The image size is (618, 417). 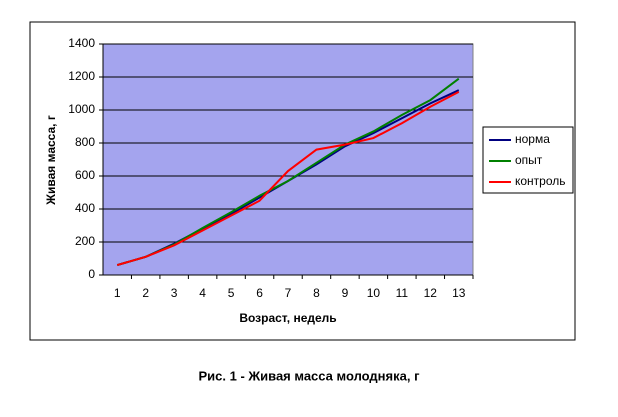 What do you see at coordinates (231, 293) in the screenshot?
I see `x-tick-label: 5` at bounding box center [231, 293].